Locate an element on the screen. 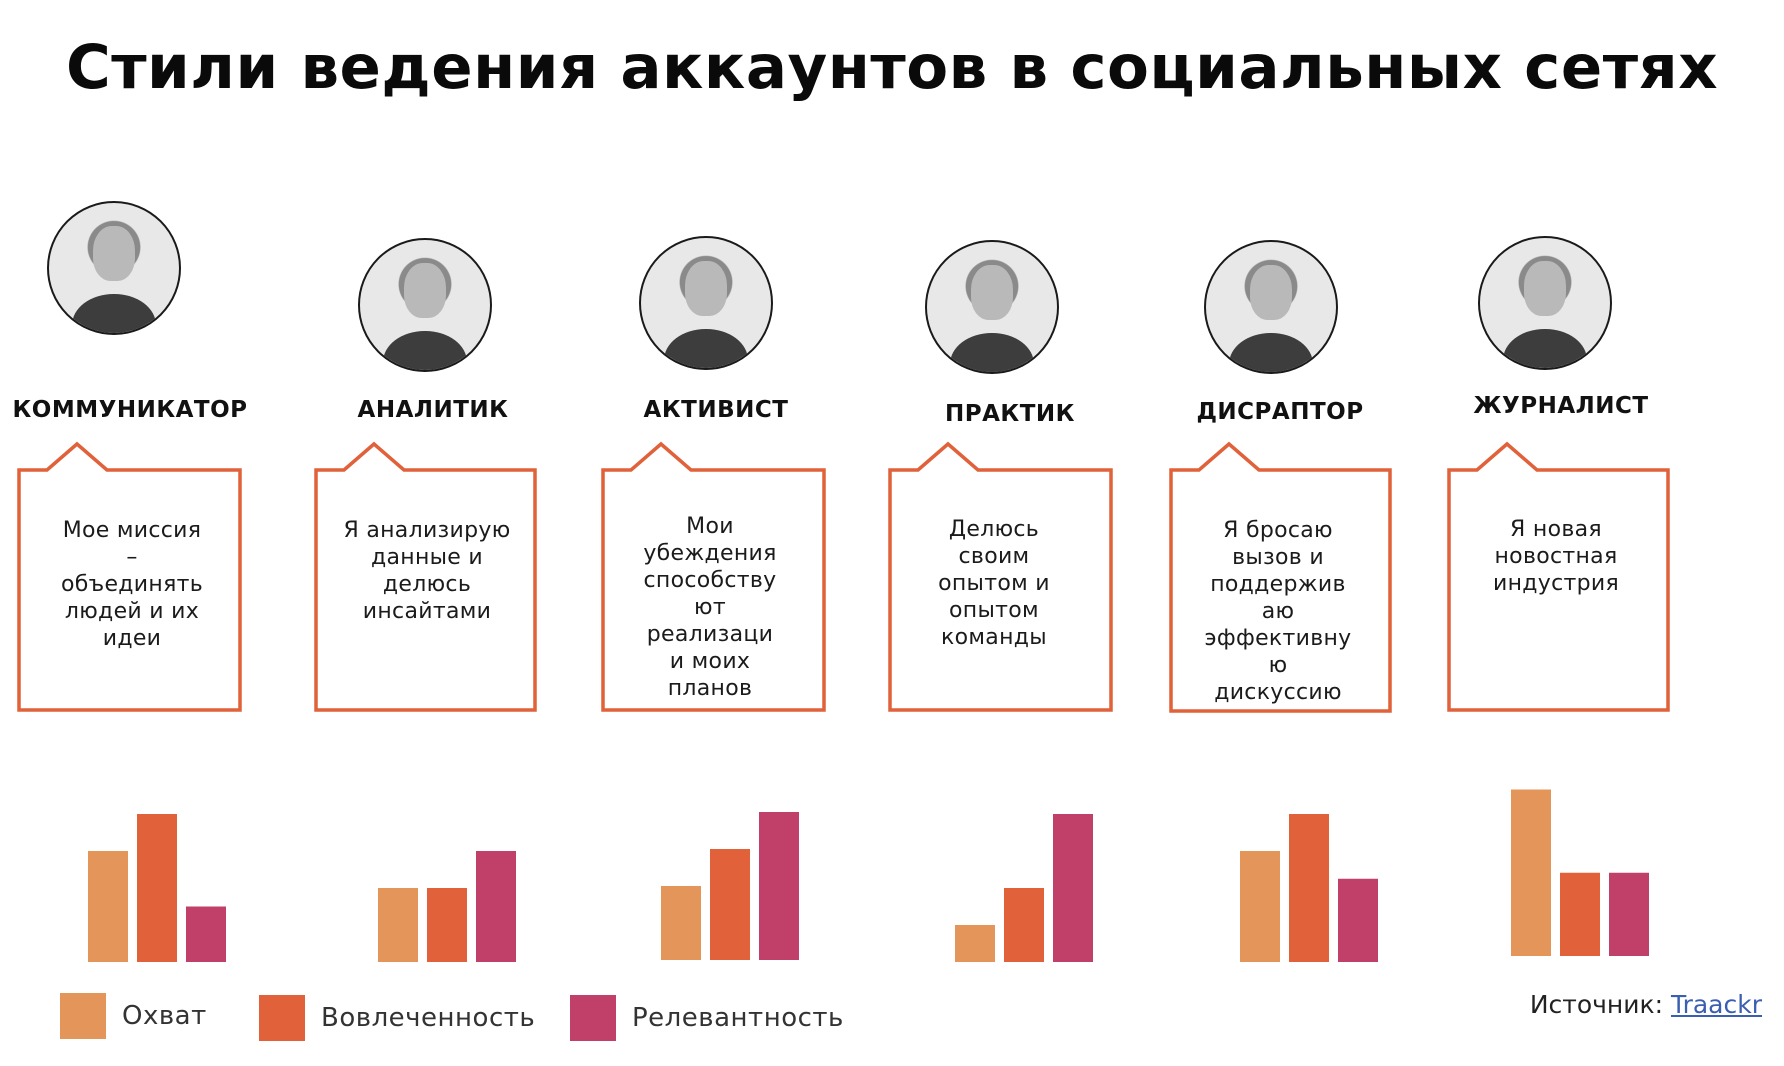  quote-line: Я бросаю is located at coordinates (1278, 530).